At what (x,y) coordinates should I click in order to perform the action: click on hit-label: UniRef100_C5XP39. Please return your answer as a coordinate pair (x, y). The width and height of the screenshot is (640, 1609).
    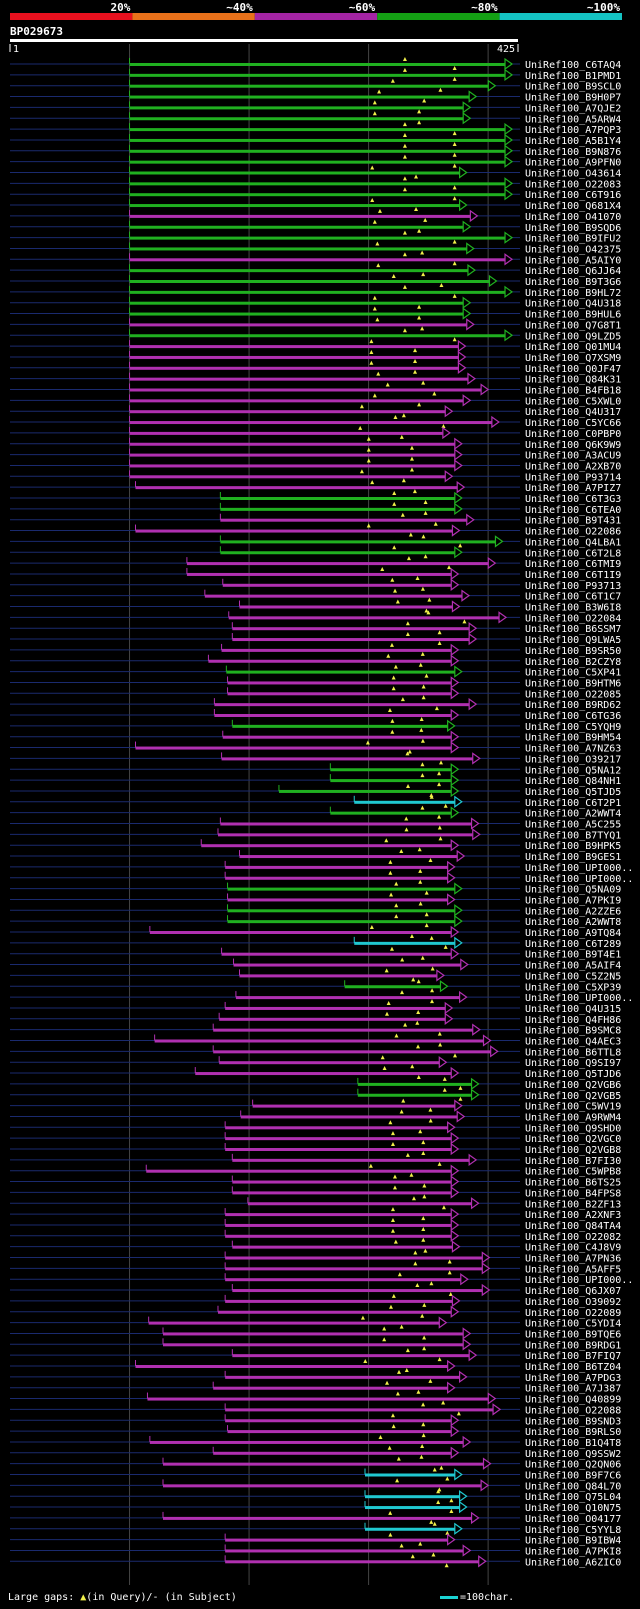
    Looking at the image, I should click on (573, 987).